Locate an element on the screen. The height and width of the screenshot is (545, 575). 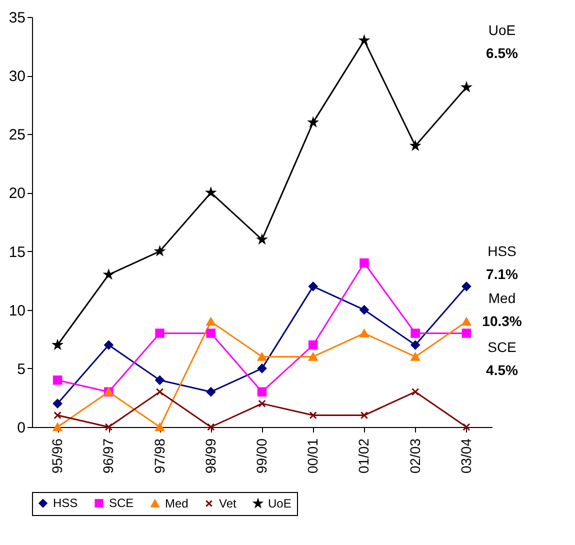
y-tick-label: 30 is located at coordinates (17, 77).